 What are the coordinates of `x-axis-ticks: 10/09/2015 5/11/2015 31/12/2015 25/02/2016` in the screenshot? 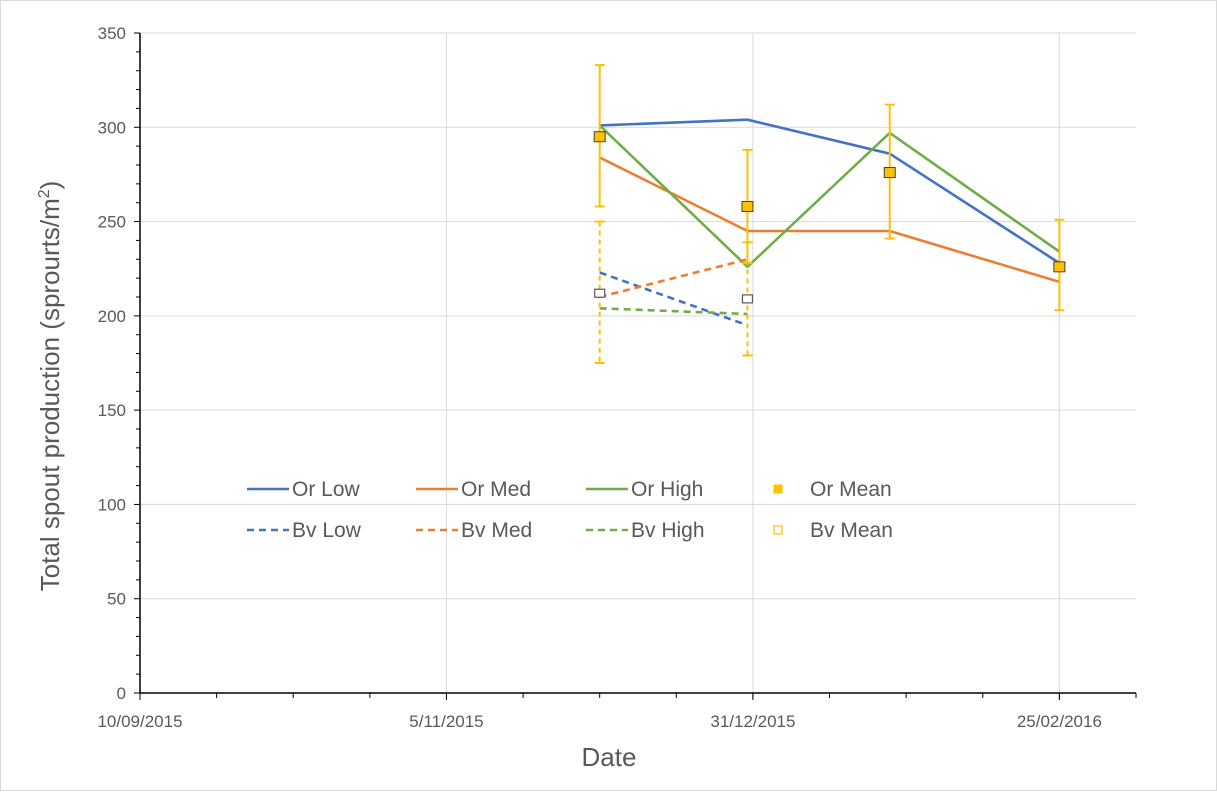 It's located at (599, 721).